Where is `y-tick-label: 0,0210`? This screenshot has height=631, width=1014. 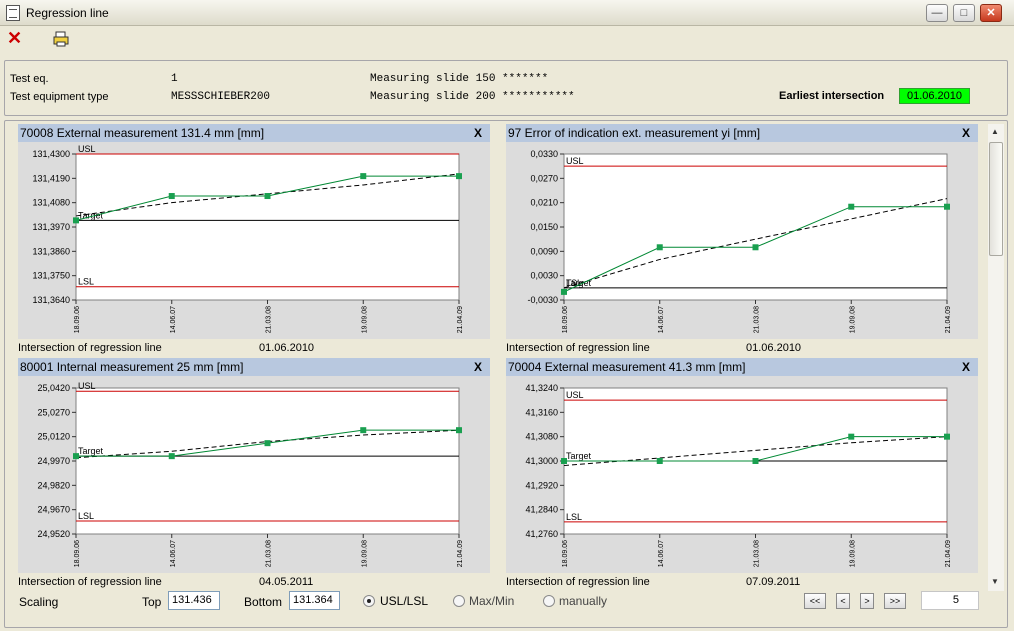 y-tick-label: 0,0210 is located at coordinates (544, 203).